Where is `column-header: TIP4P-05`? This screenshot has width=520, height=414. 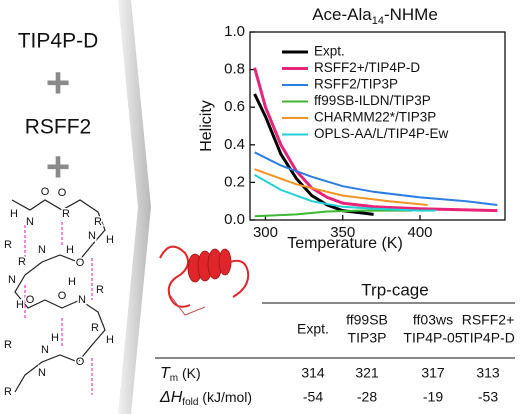
column-header: TIP4P-05 is located at coordinates (432, 338).